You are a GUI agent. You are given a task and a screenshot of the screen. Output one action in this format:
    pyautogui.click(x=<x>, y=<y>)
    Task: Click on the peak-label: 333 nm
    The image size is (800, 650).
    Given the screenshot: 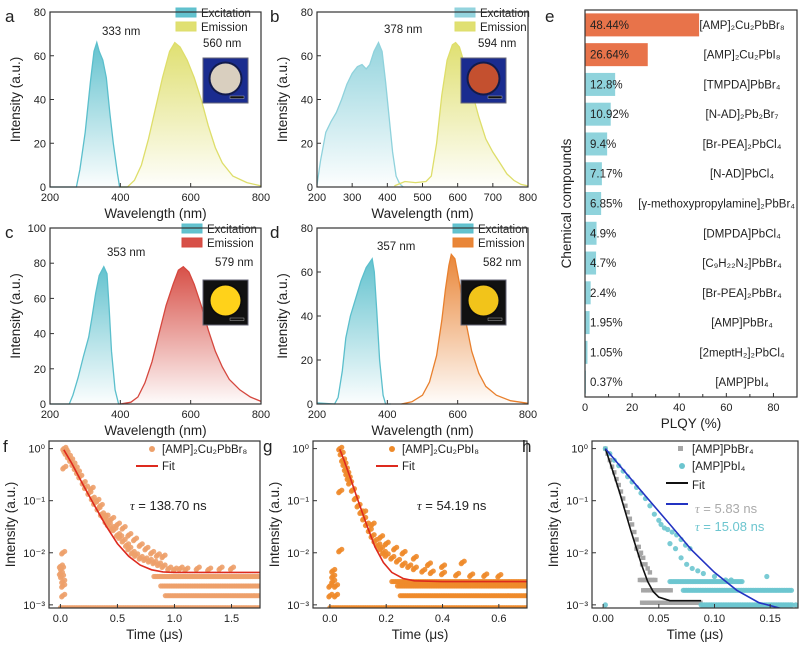 What is the action you would take?
    pyautogui.click(x=121, y=32)
    